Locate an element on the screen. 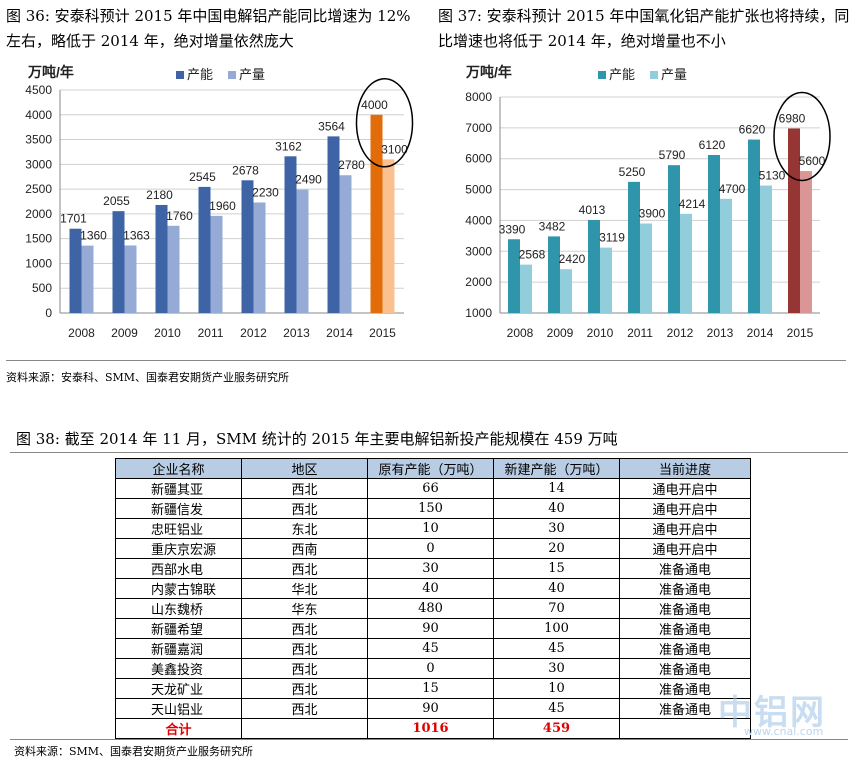  data-label: 4013 is located at coordinates (592, 210).